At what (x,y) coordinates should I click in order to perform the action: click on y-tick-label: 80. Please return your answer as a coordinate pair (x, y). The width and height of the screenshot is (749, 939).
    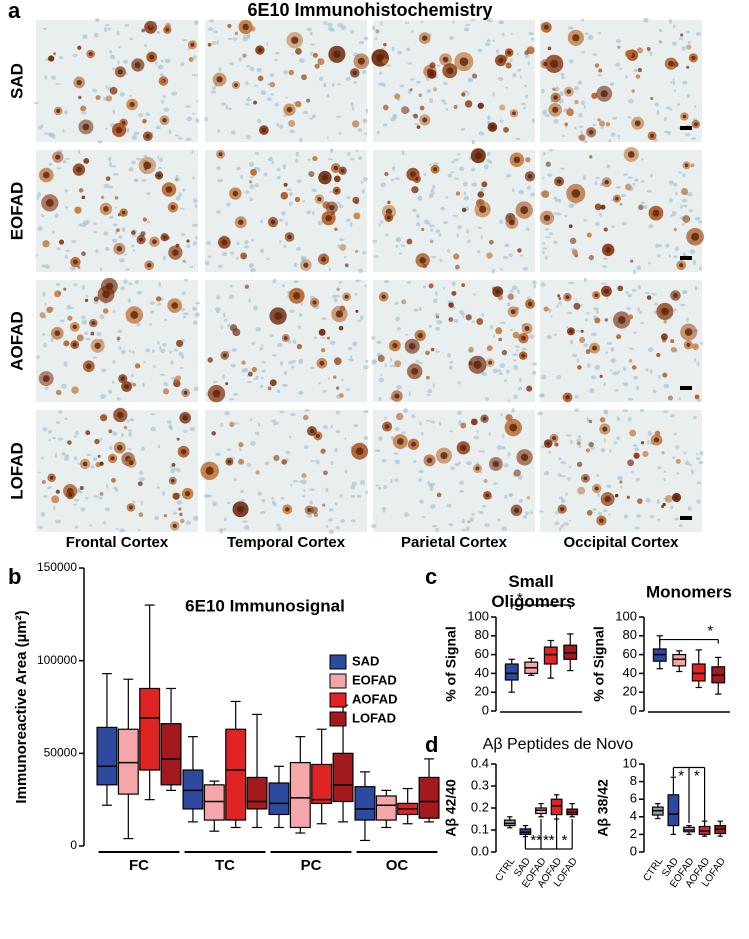
    Looking at the image, I should click on (482, 634).